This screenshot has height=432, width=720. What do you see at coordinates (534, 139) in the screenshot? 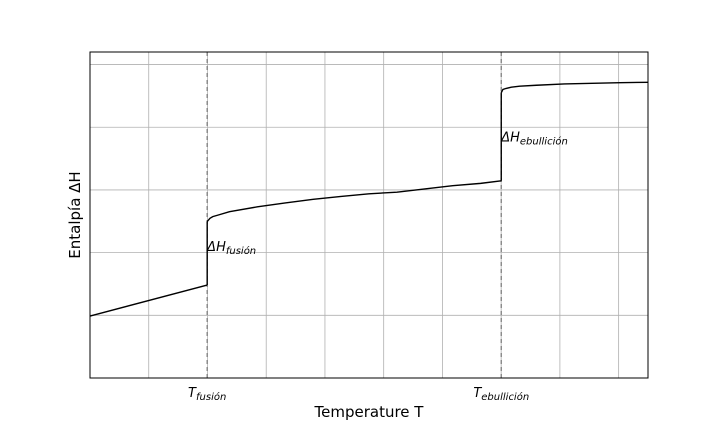
I see `delta-h-annotation: ΔHebullición` at bounding box center [534, 139].